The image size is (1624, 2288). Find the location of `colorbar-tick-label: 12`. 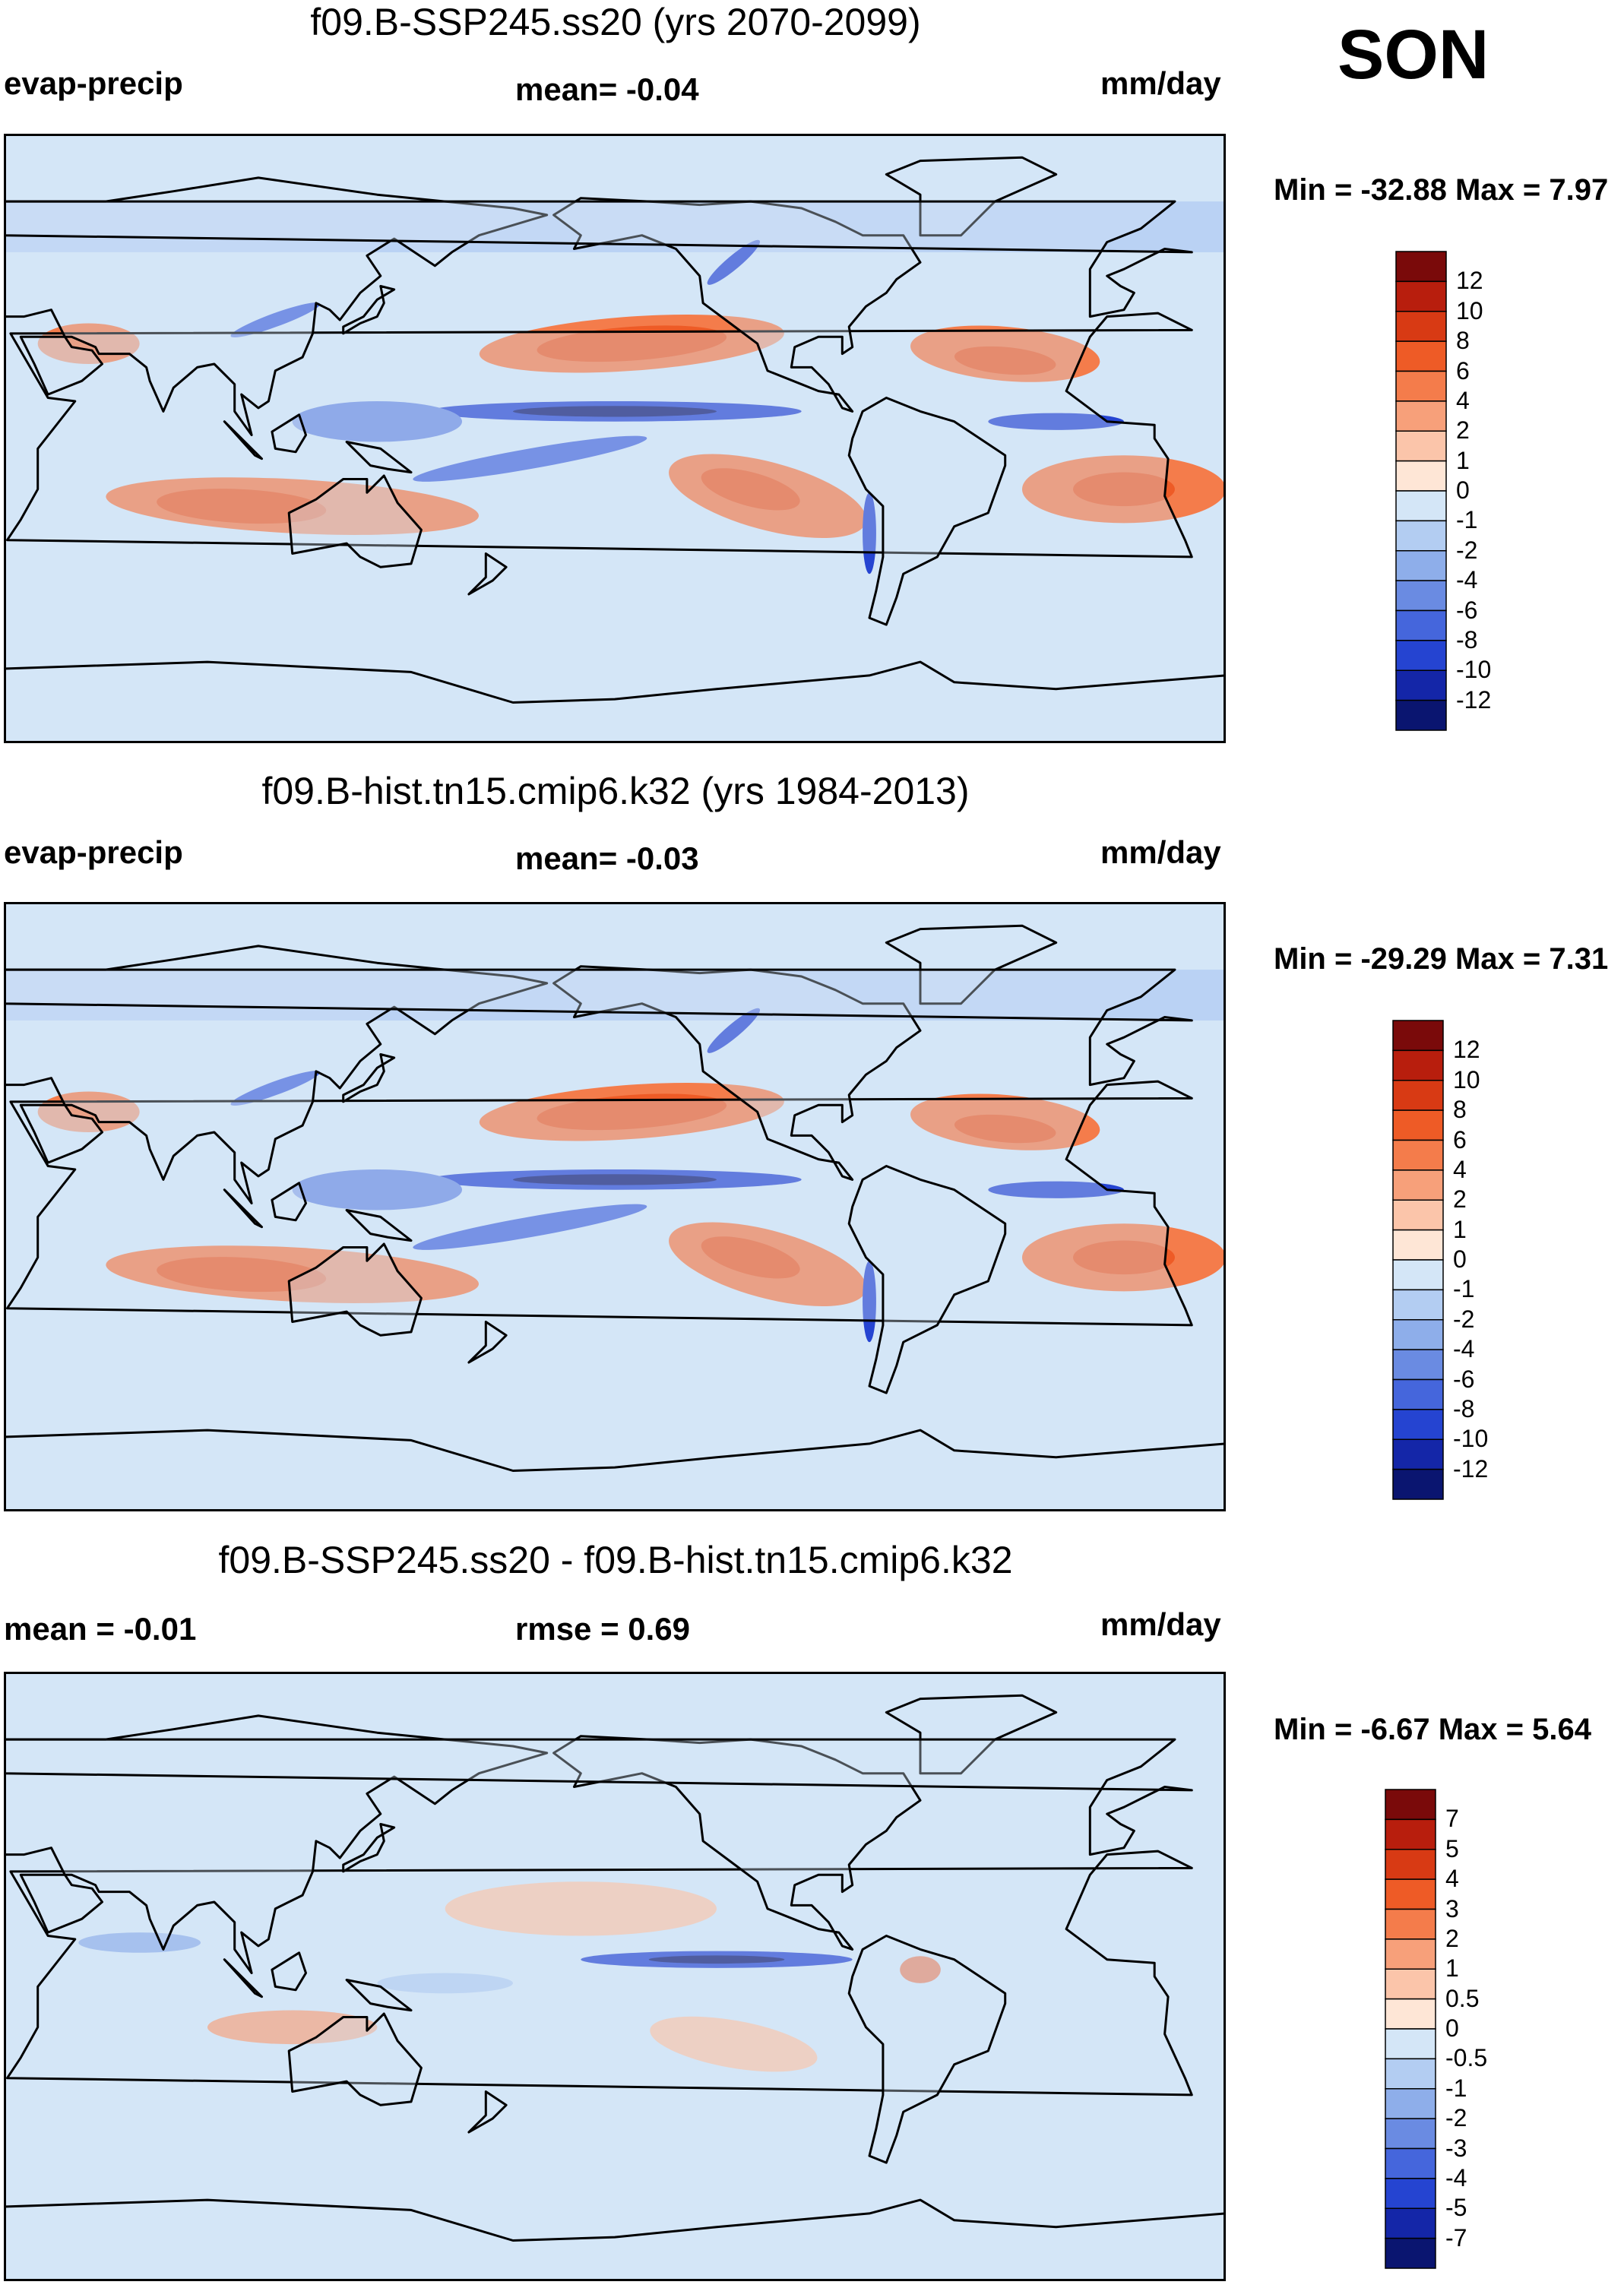

colorbar-tick-label: 12 is located at coordinates (1466, 1050).